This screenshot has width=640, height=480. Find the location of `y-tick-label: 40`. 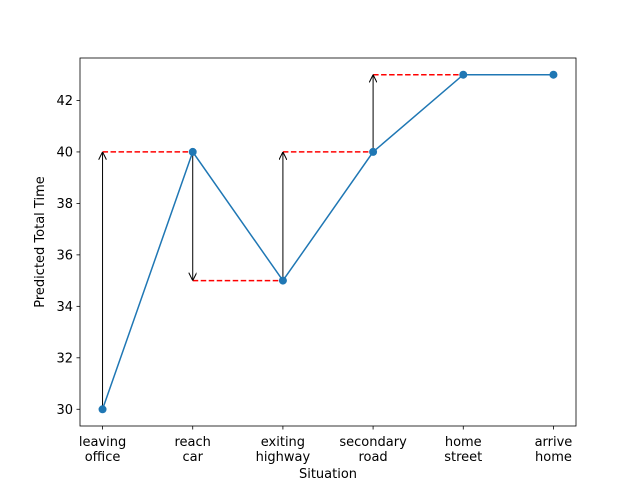

y-tick-label: 40 is located at coordinates (64, 152).